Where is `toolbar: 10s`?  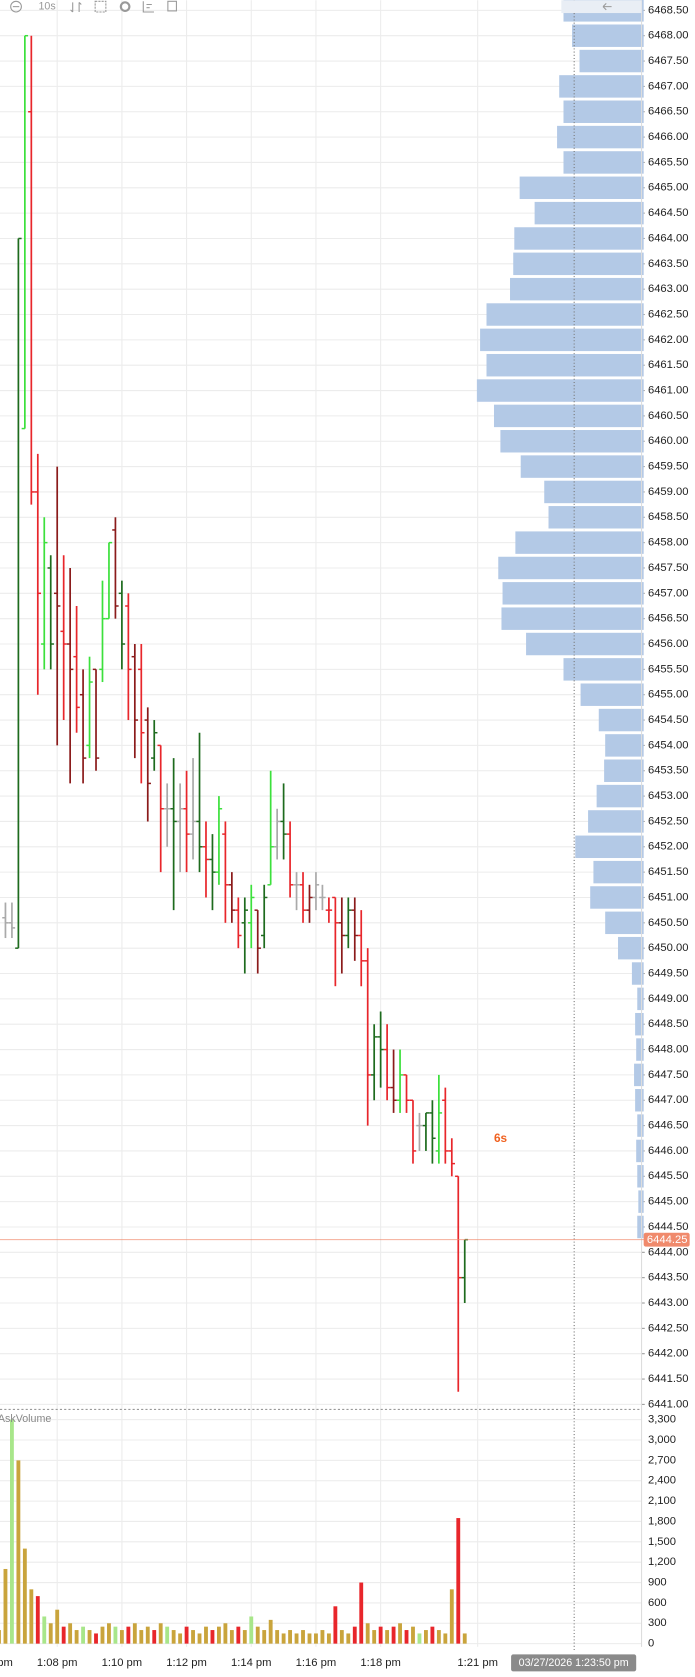 toolbar: 10s is located at coordinates (326, 7).